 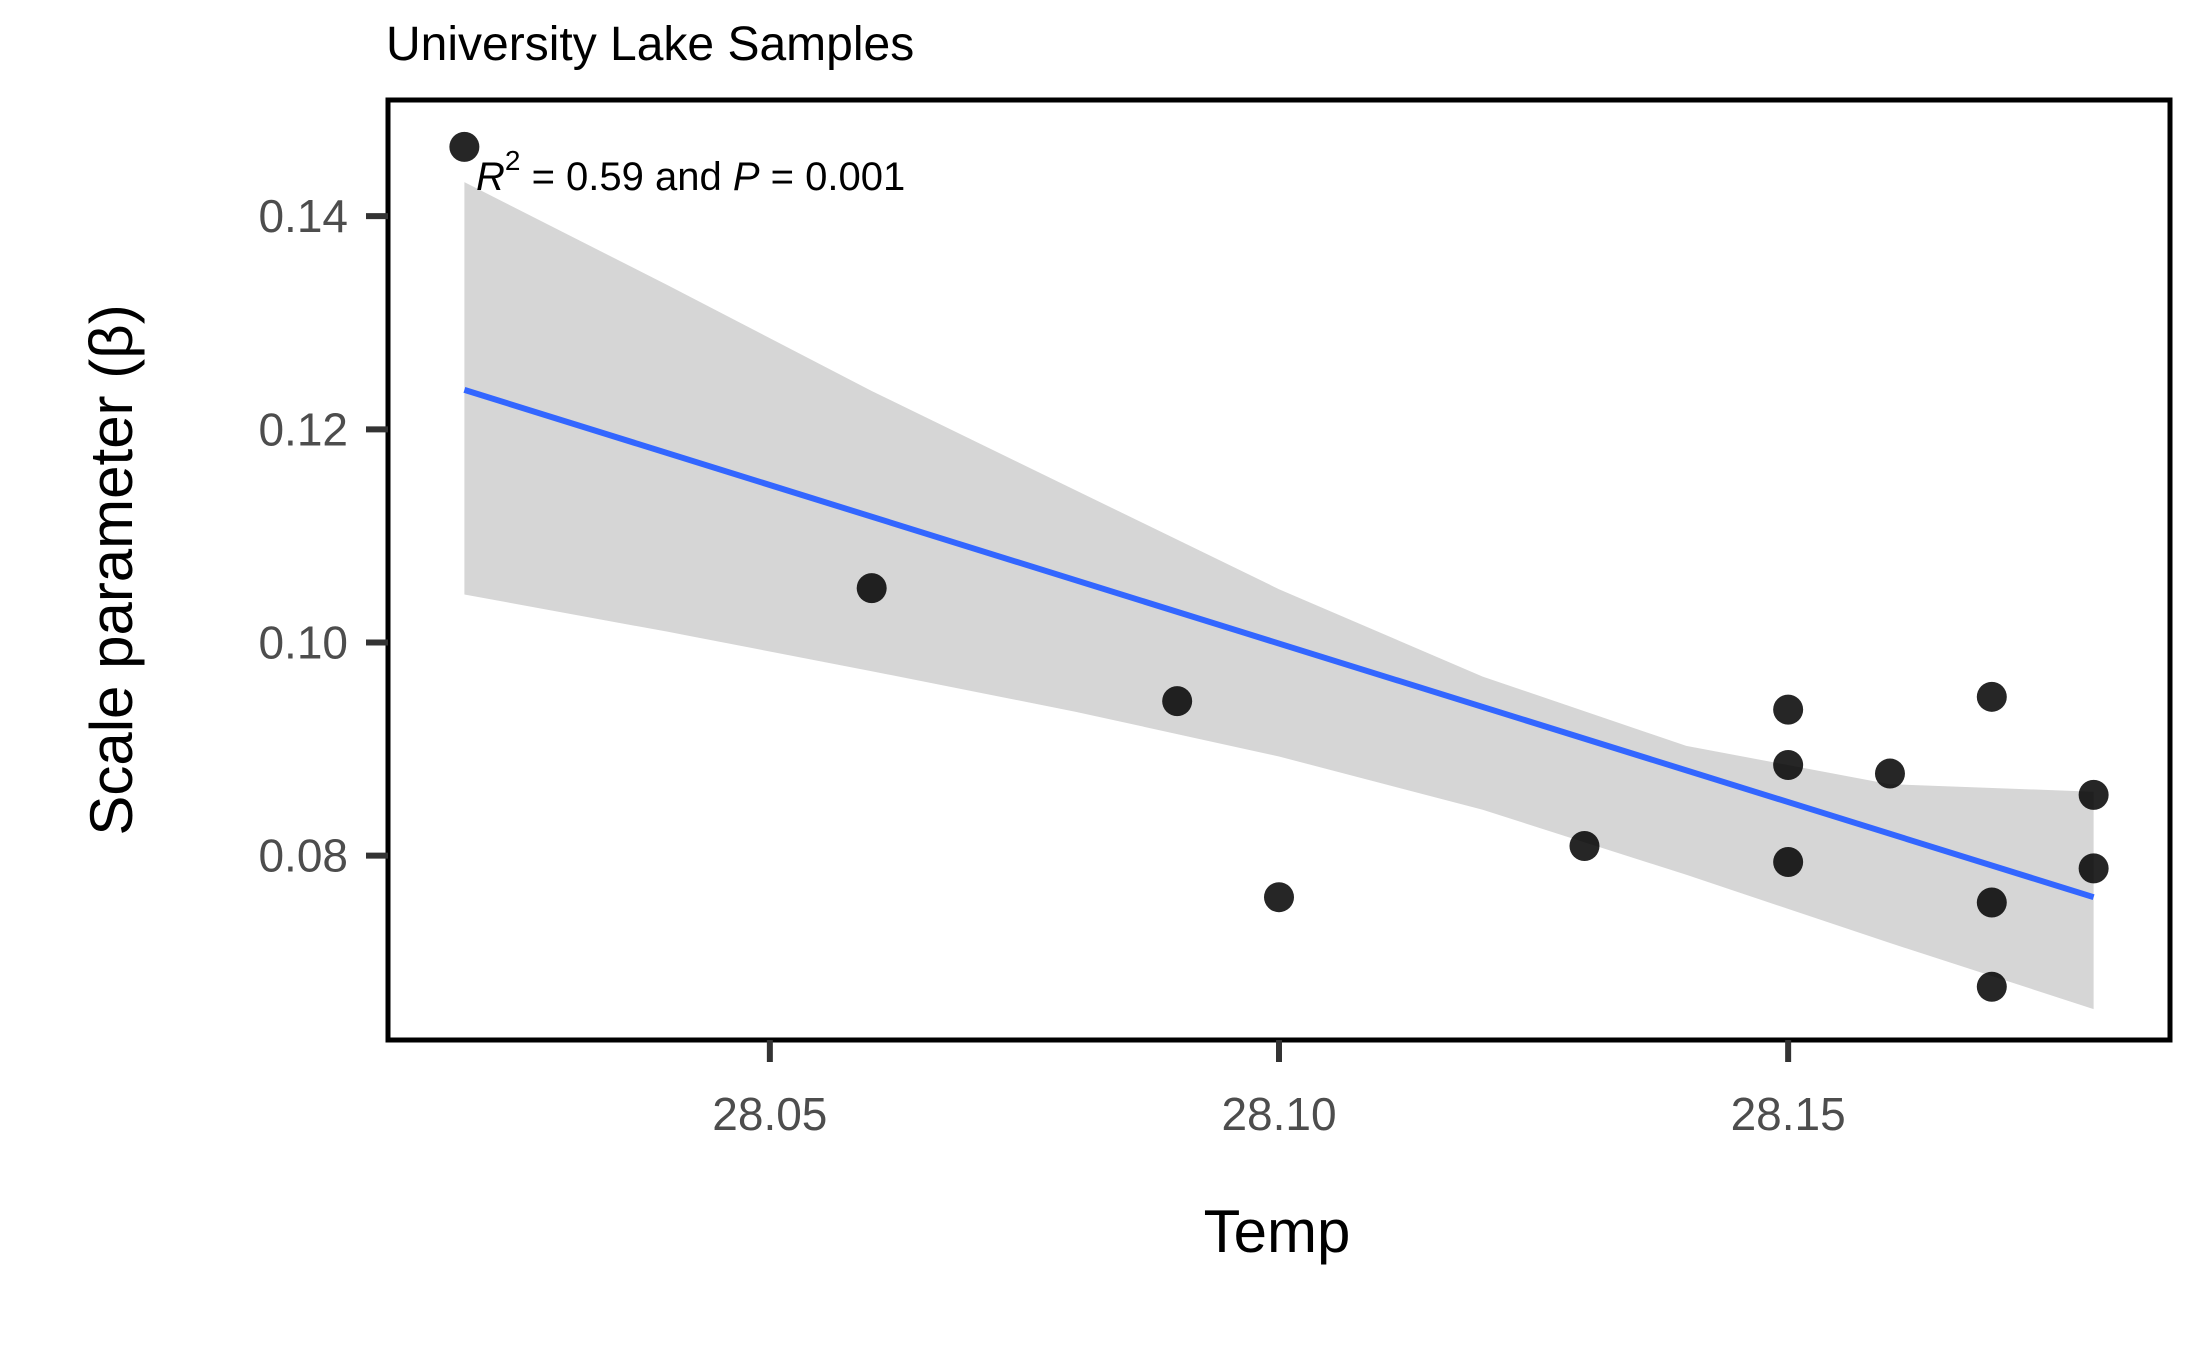 What do you see at coordinates (833, 177) in the screenshot?
I see `annotation-p-text: = 0.001` at bounding box center [833, 177].